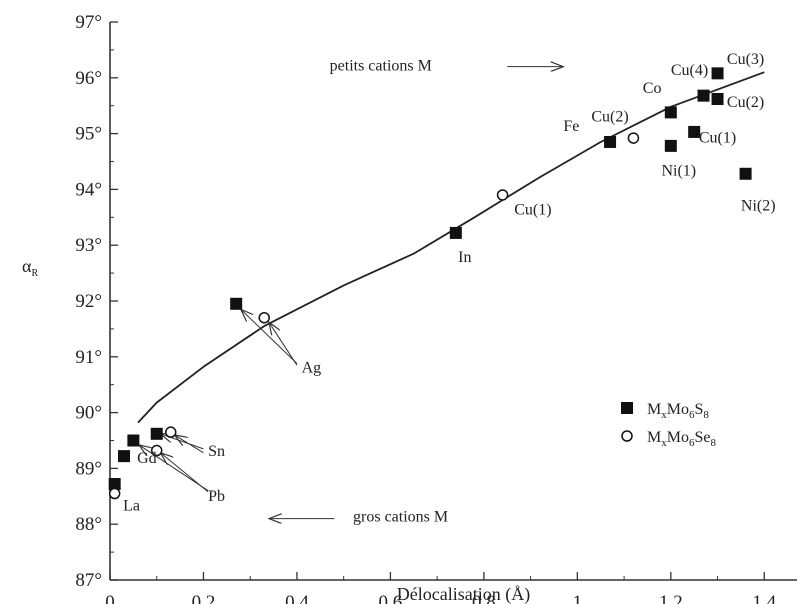  What do you see at coordinates (30, 267) in the screenshot?
I see `y-axis-label: αR` at bounding box center [30, 267].